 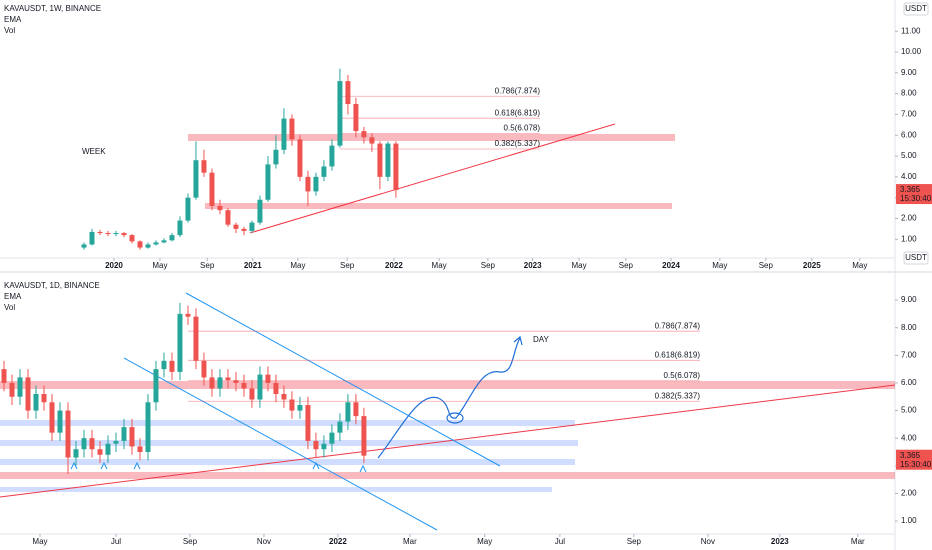 What do you see at coordinates (447, 385) in the screenshot?
I see `resistance-zone` at bounding box center [447, 385].